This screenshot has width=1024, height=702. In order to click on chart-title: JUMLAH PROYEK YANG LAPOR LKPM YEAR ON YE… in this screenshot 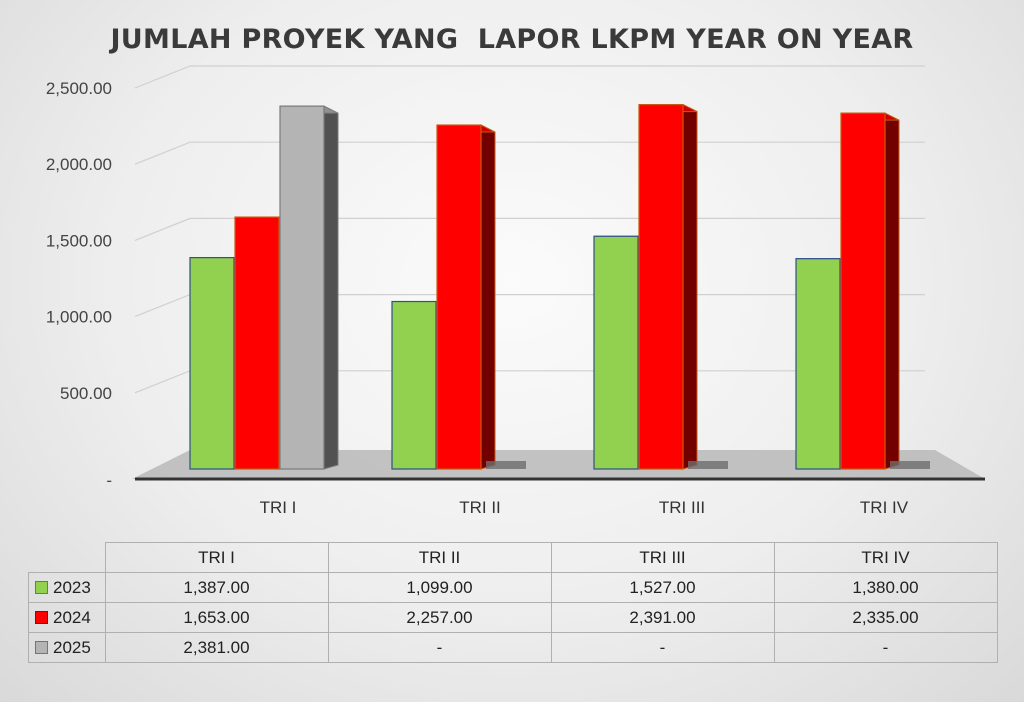, I will do `click(512, 39)`.